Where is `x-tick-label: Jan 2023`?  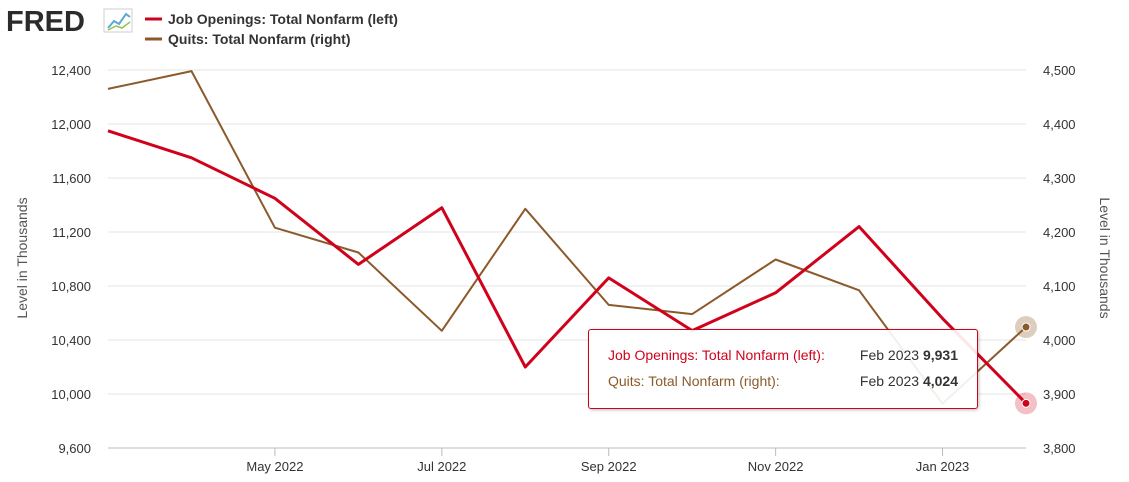
x-tick-label: Jan 2023 is located at coordinates (943, 466).